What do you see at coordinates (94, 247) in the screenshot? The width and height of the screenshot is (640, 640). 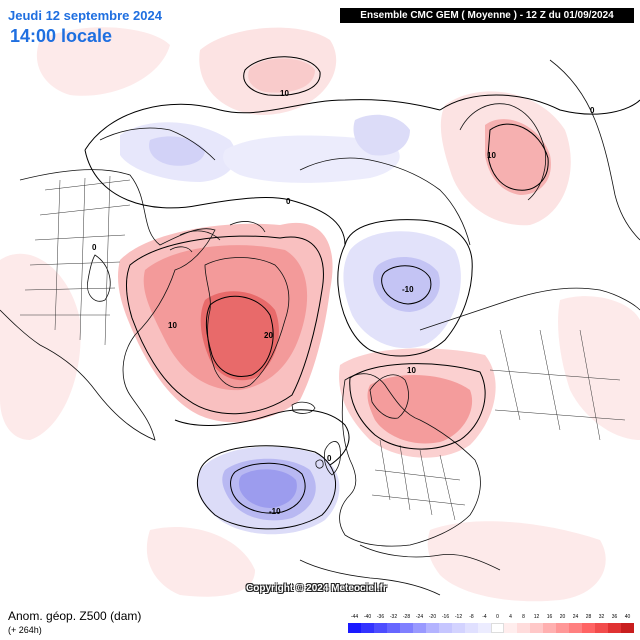 I see `label-zero-north-america: 0` at bounding box center [94, 247].